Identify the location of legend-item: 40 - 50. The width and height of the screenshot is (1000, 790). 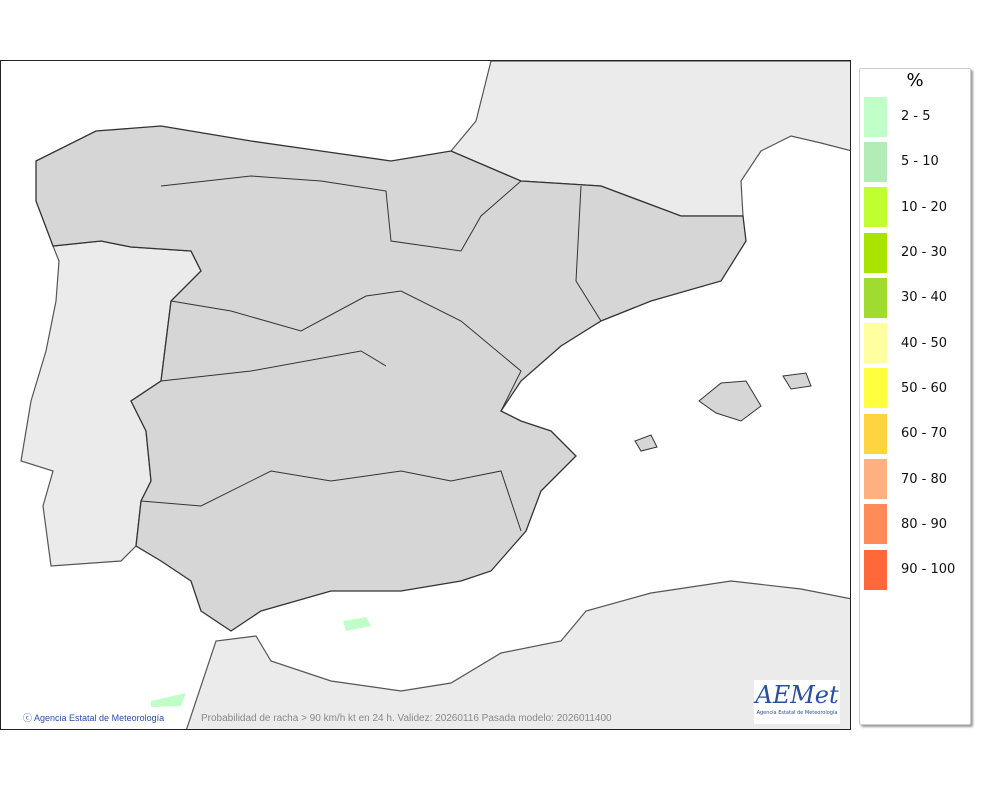
(915, 342).